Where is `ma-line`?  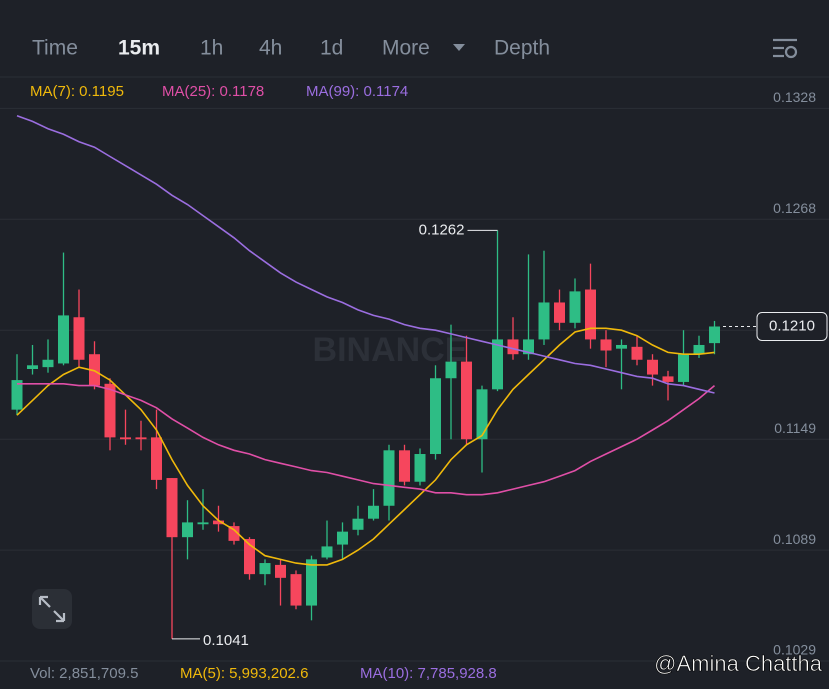 ma-line is located at coordinates (366, 439).